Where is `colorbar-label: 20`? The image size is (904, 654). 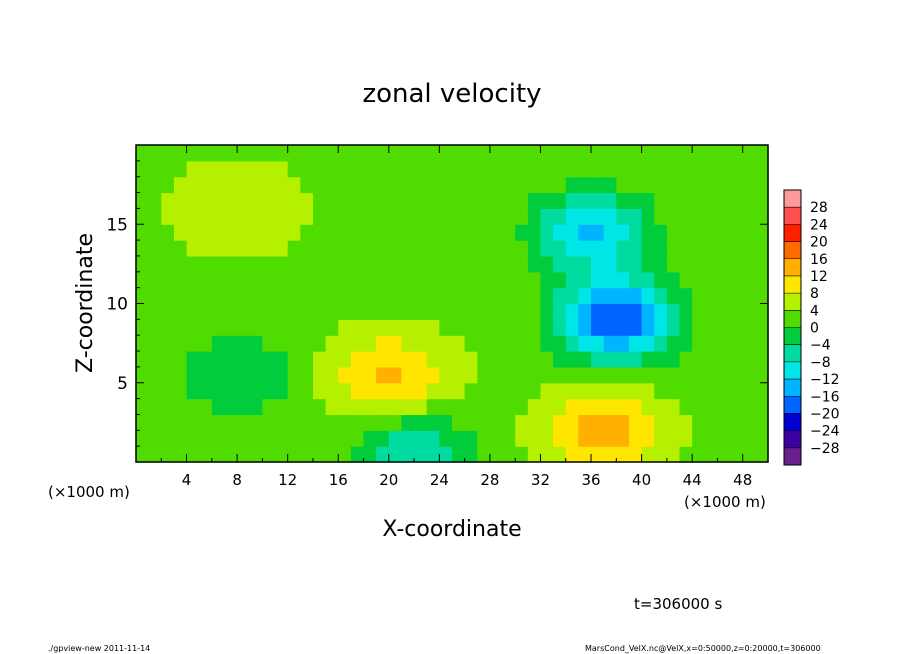
colorbar-label: 20 is located at coordinates (819, 243).